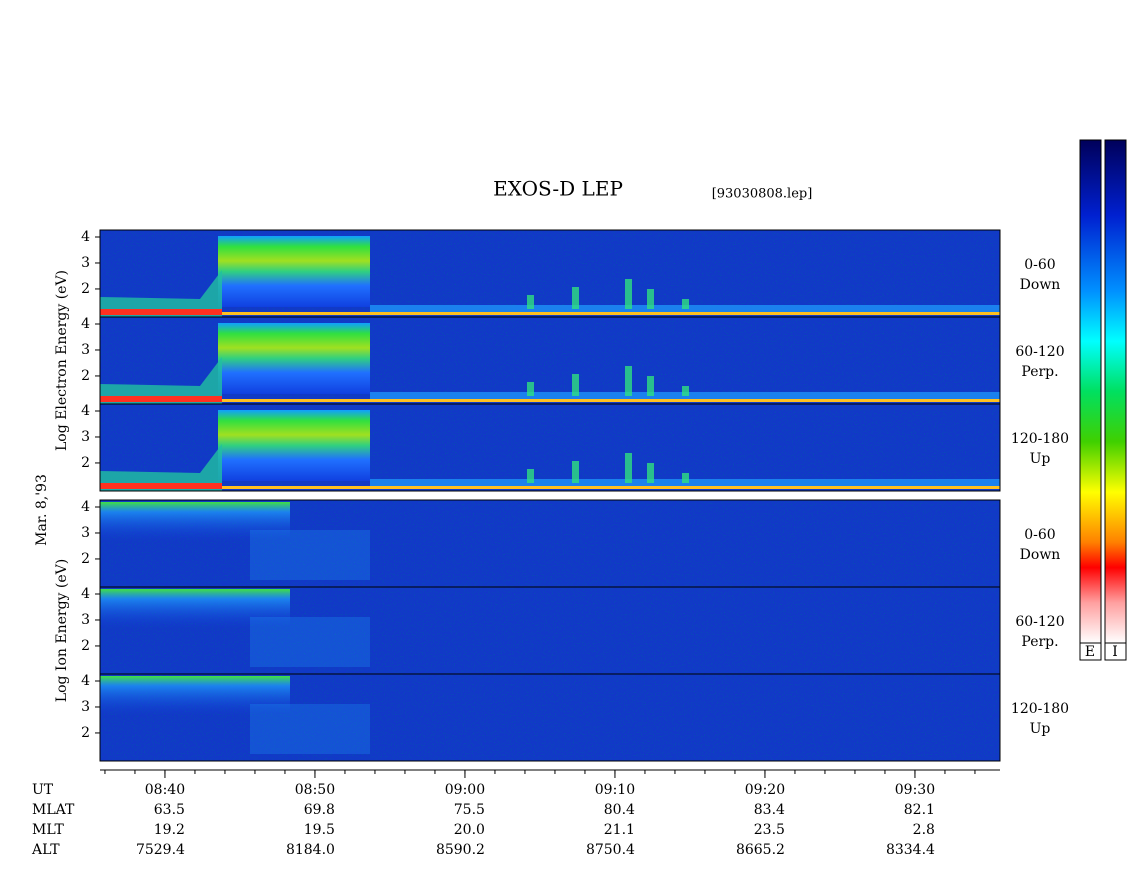  Describe the element at coordinates (915, 790) in the screenshot. I see `x-tick-label: 09:30` at that location.